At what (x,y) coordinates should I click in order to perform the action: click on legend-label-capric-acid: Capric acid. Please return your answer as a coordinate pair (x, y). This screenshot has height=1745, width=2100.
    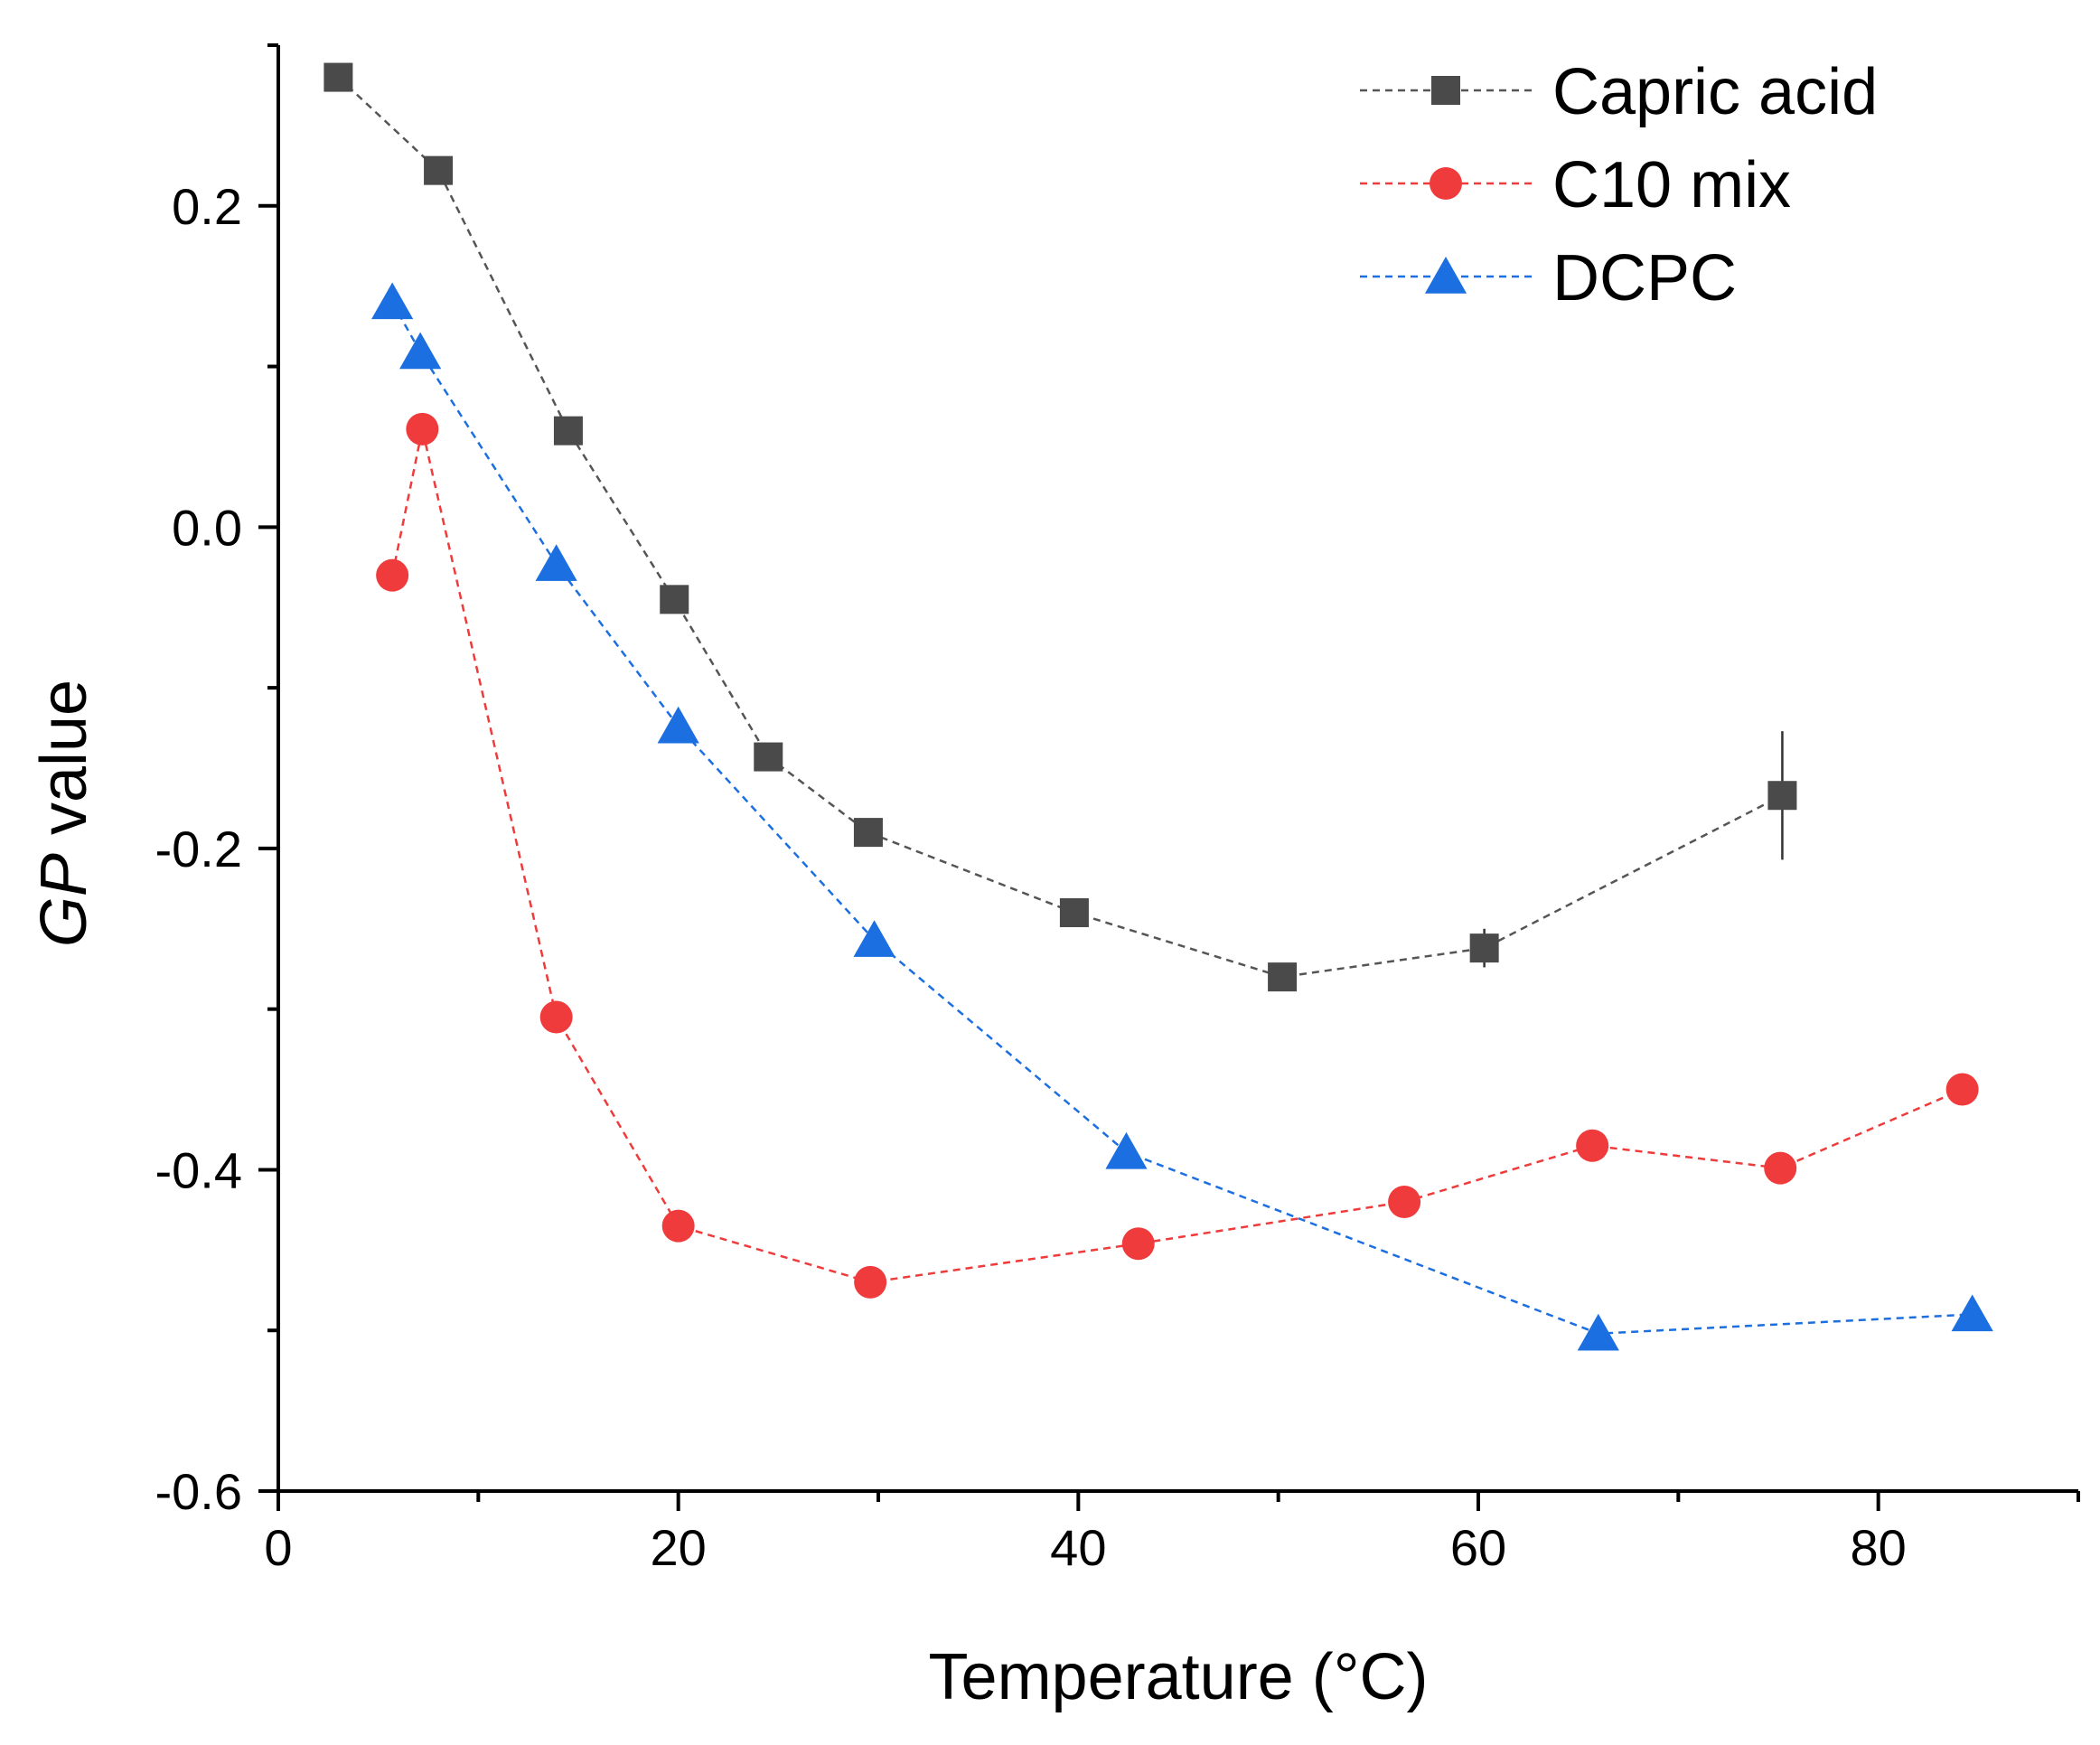
    Looking at the image, I should click on (1715, 92).